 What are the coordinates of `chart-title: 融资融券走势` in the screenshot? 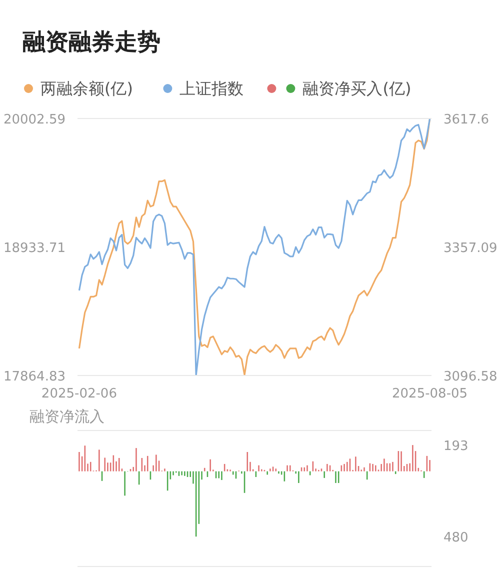 It's located at (91, 43).